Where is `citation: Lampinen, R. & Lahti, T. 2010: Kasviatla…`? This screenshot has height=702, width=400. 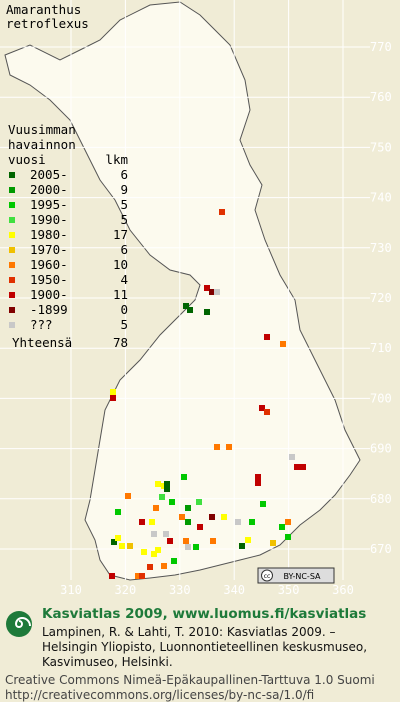
citation: Lampinen, R. & Lahti, T. 2010: Kasviatla… is located at coordinates (189, 632).